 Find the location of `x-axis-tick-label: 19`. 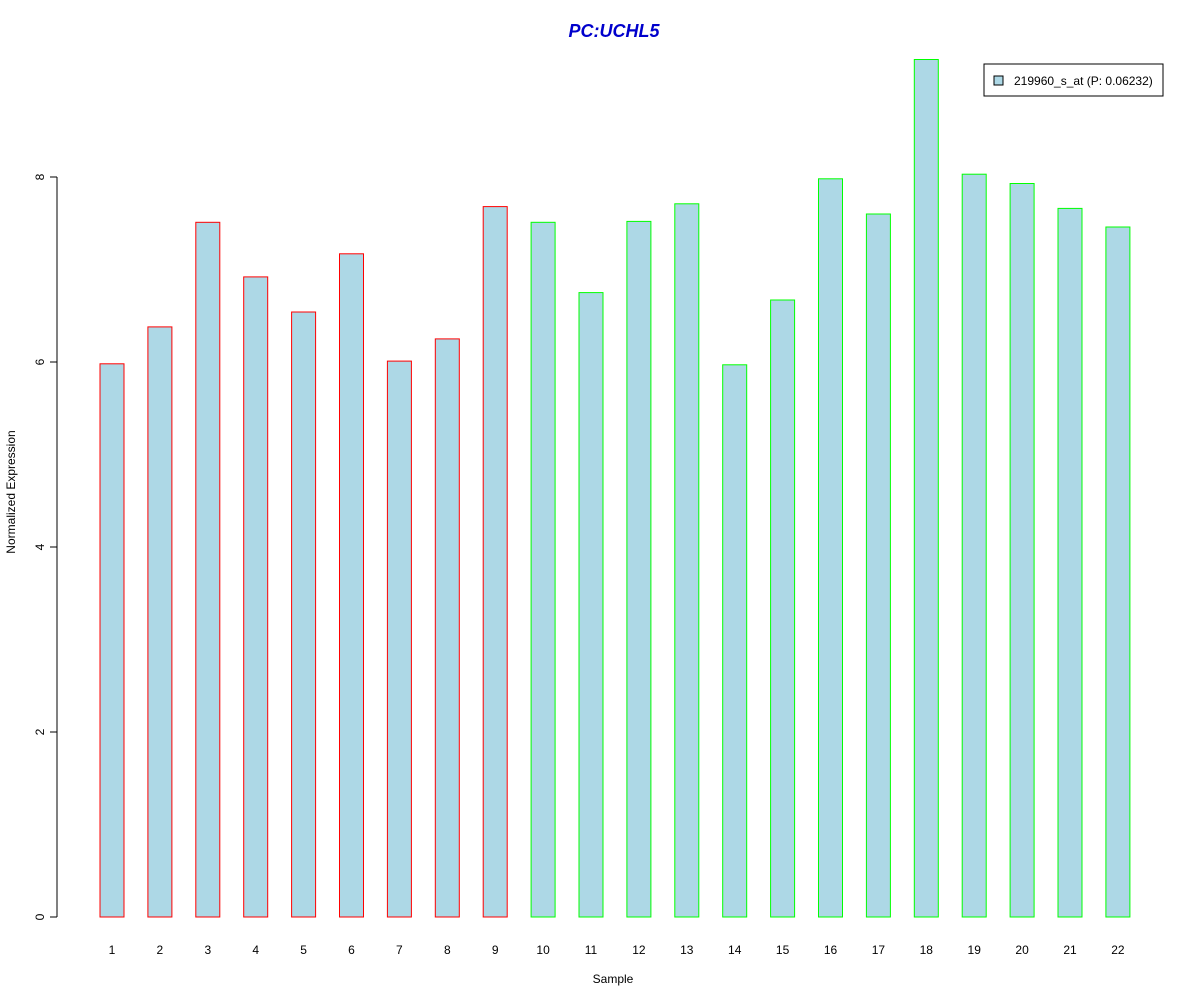

x-axis-tick-label: 19 is located at coordinates (975, 950).